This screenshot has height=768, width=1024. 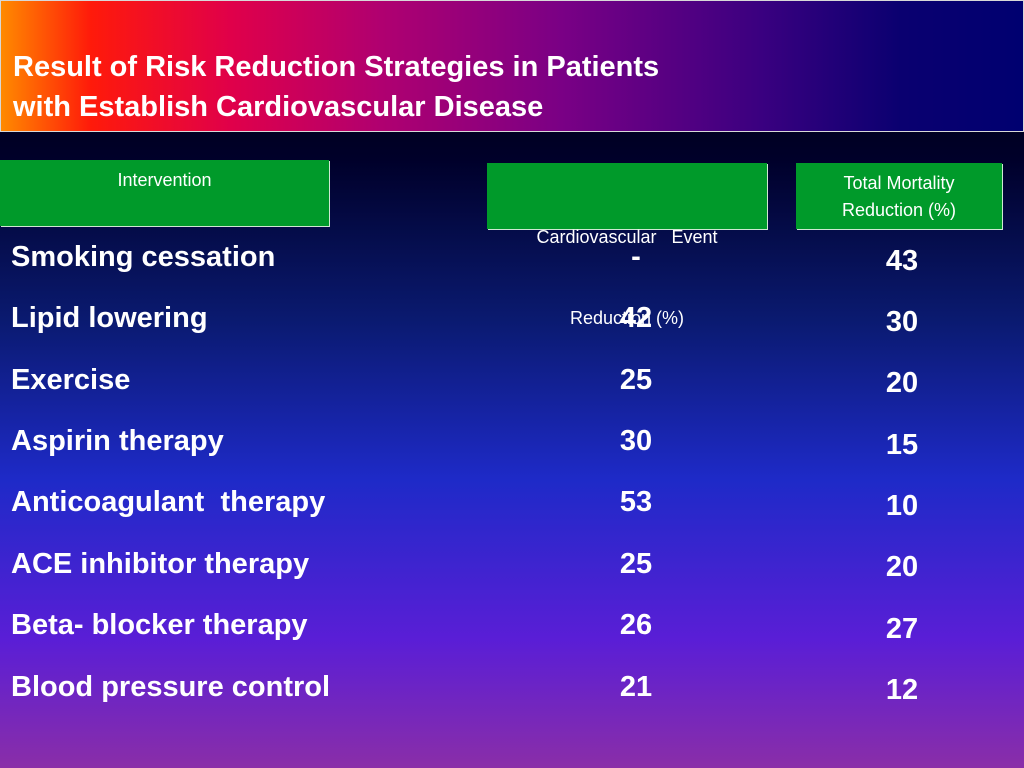 What do you see at coordinates (636, 318) in the screenshot?
I see `row-cv-value: 42` at bounding box center [636, 318].